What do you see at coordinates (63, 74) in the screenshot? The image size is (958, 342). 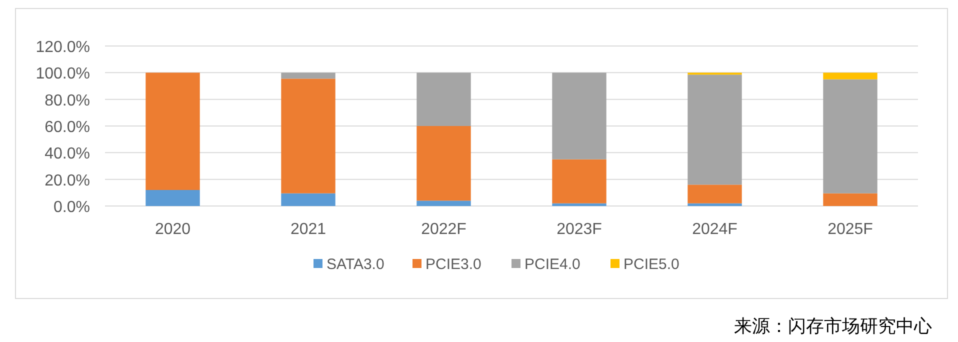 I see `y-tick-label: 100.0%` at bounding box center [63, 74].